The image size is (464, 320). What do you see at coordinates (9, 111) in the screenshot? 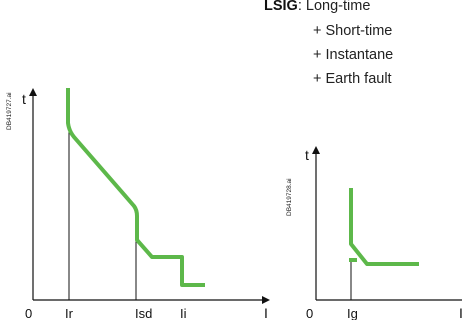
I see `lsi-diagram-ref: DB419727.ai` at bounding box center [9, 111].